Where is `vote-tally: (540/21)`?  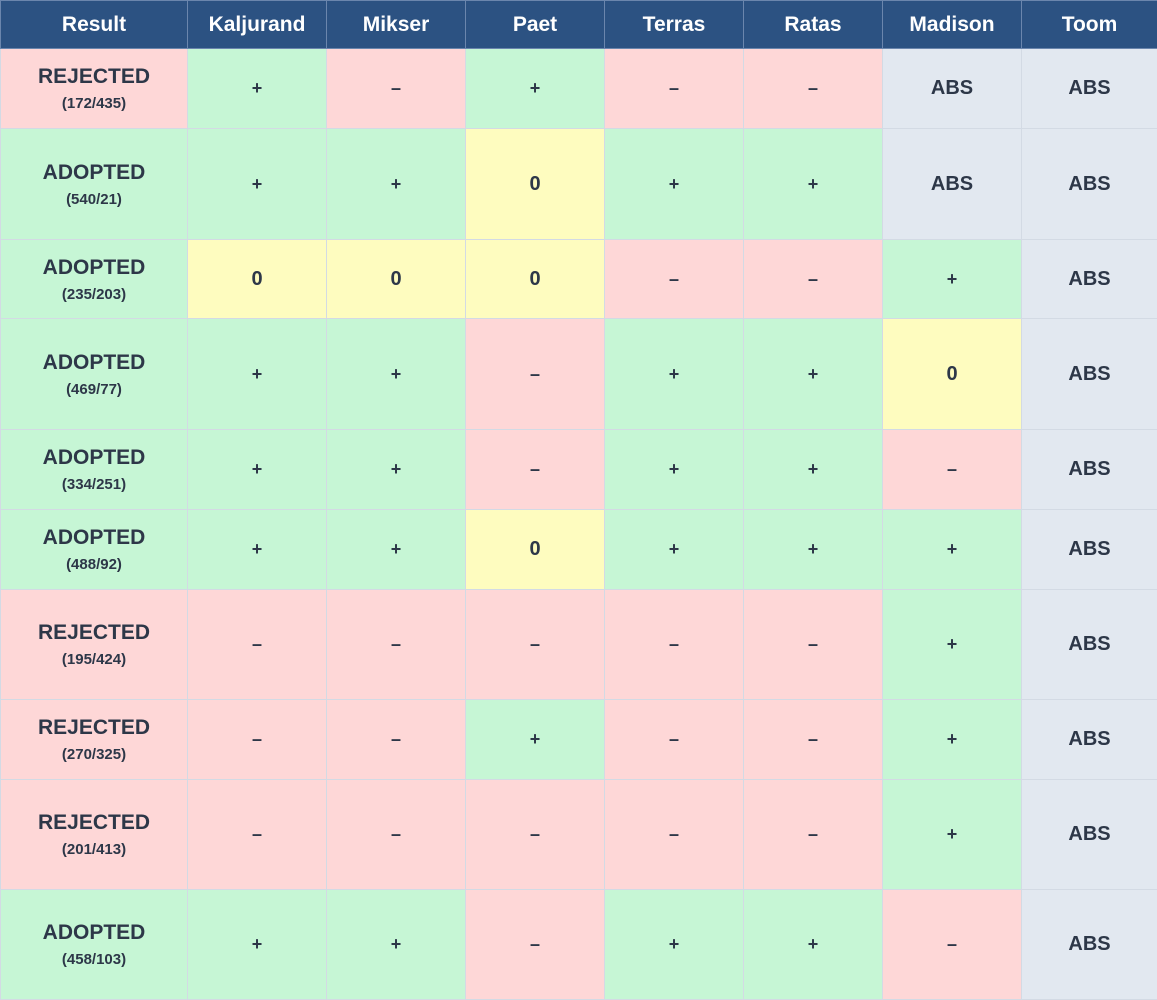 vote-tally: (540/21) is located at coordinates (94, 199).